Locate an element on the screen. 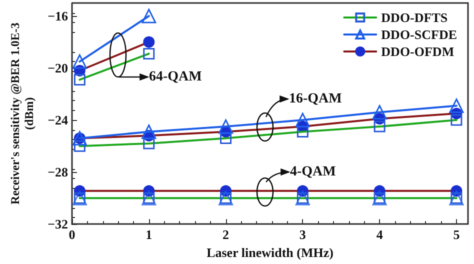 The width and height of the screenshot is (474, 264). y-tick-label: −32 is located at coordinates (58, 224).